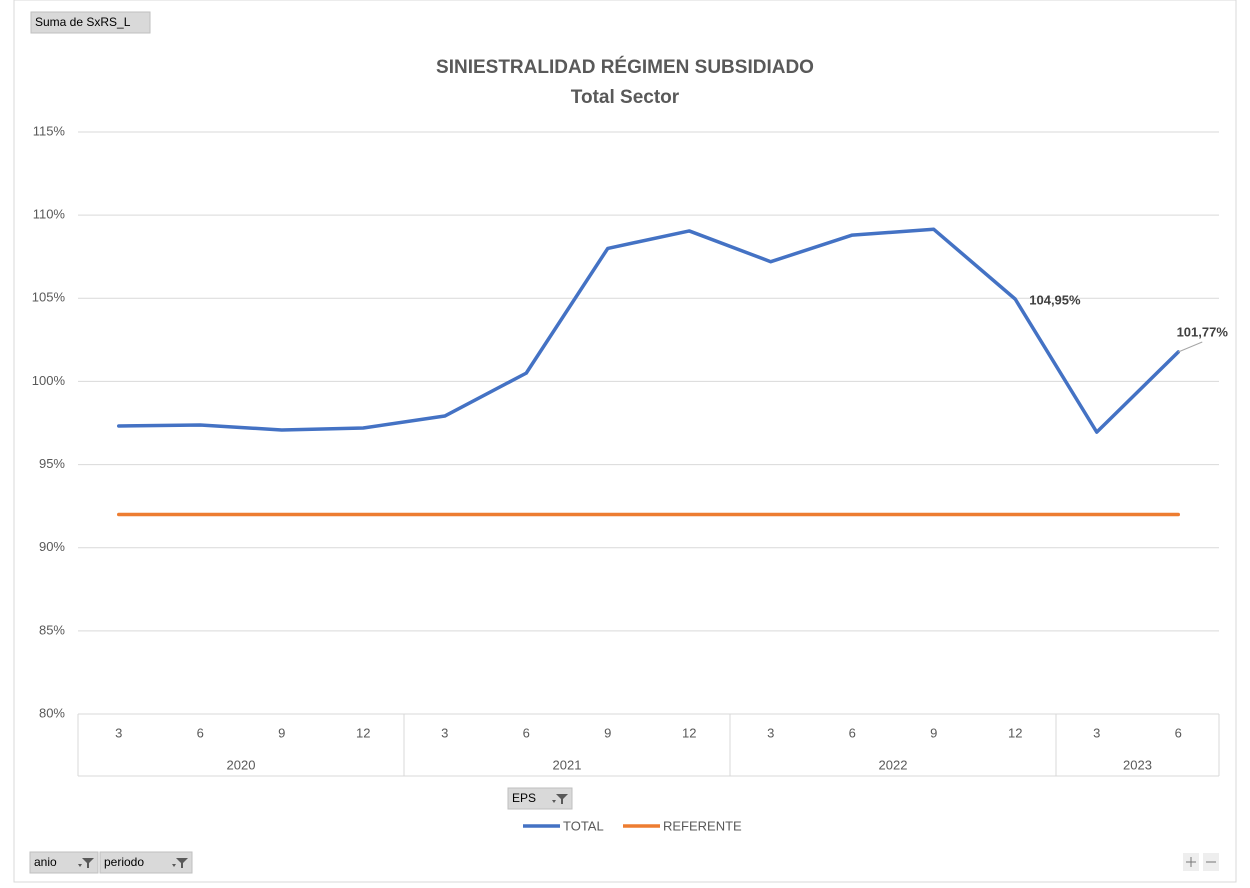 The width and height of the screenshot is (1250, 888). What do you see at coordinates (625, 97) in the screenshot?
I see `chart-subtitle: Total Sector` at bounding box center [625, 97].